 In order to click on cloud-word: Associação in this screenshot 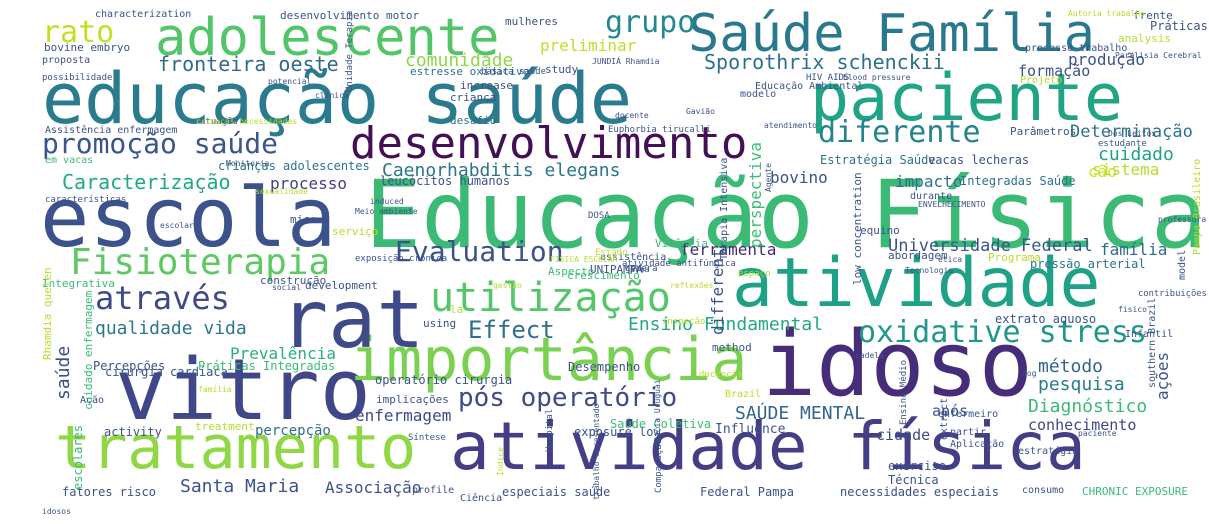, I will do `click(373, 487)`.